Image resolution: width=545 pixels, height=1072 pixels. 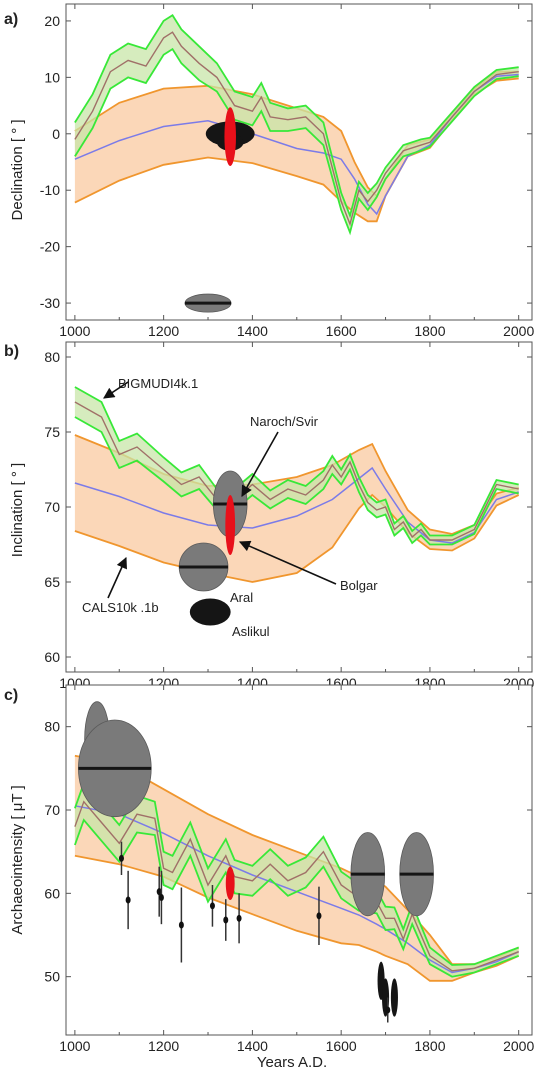 I want to click on panel-label-c: c), so click(x=11, y=695).